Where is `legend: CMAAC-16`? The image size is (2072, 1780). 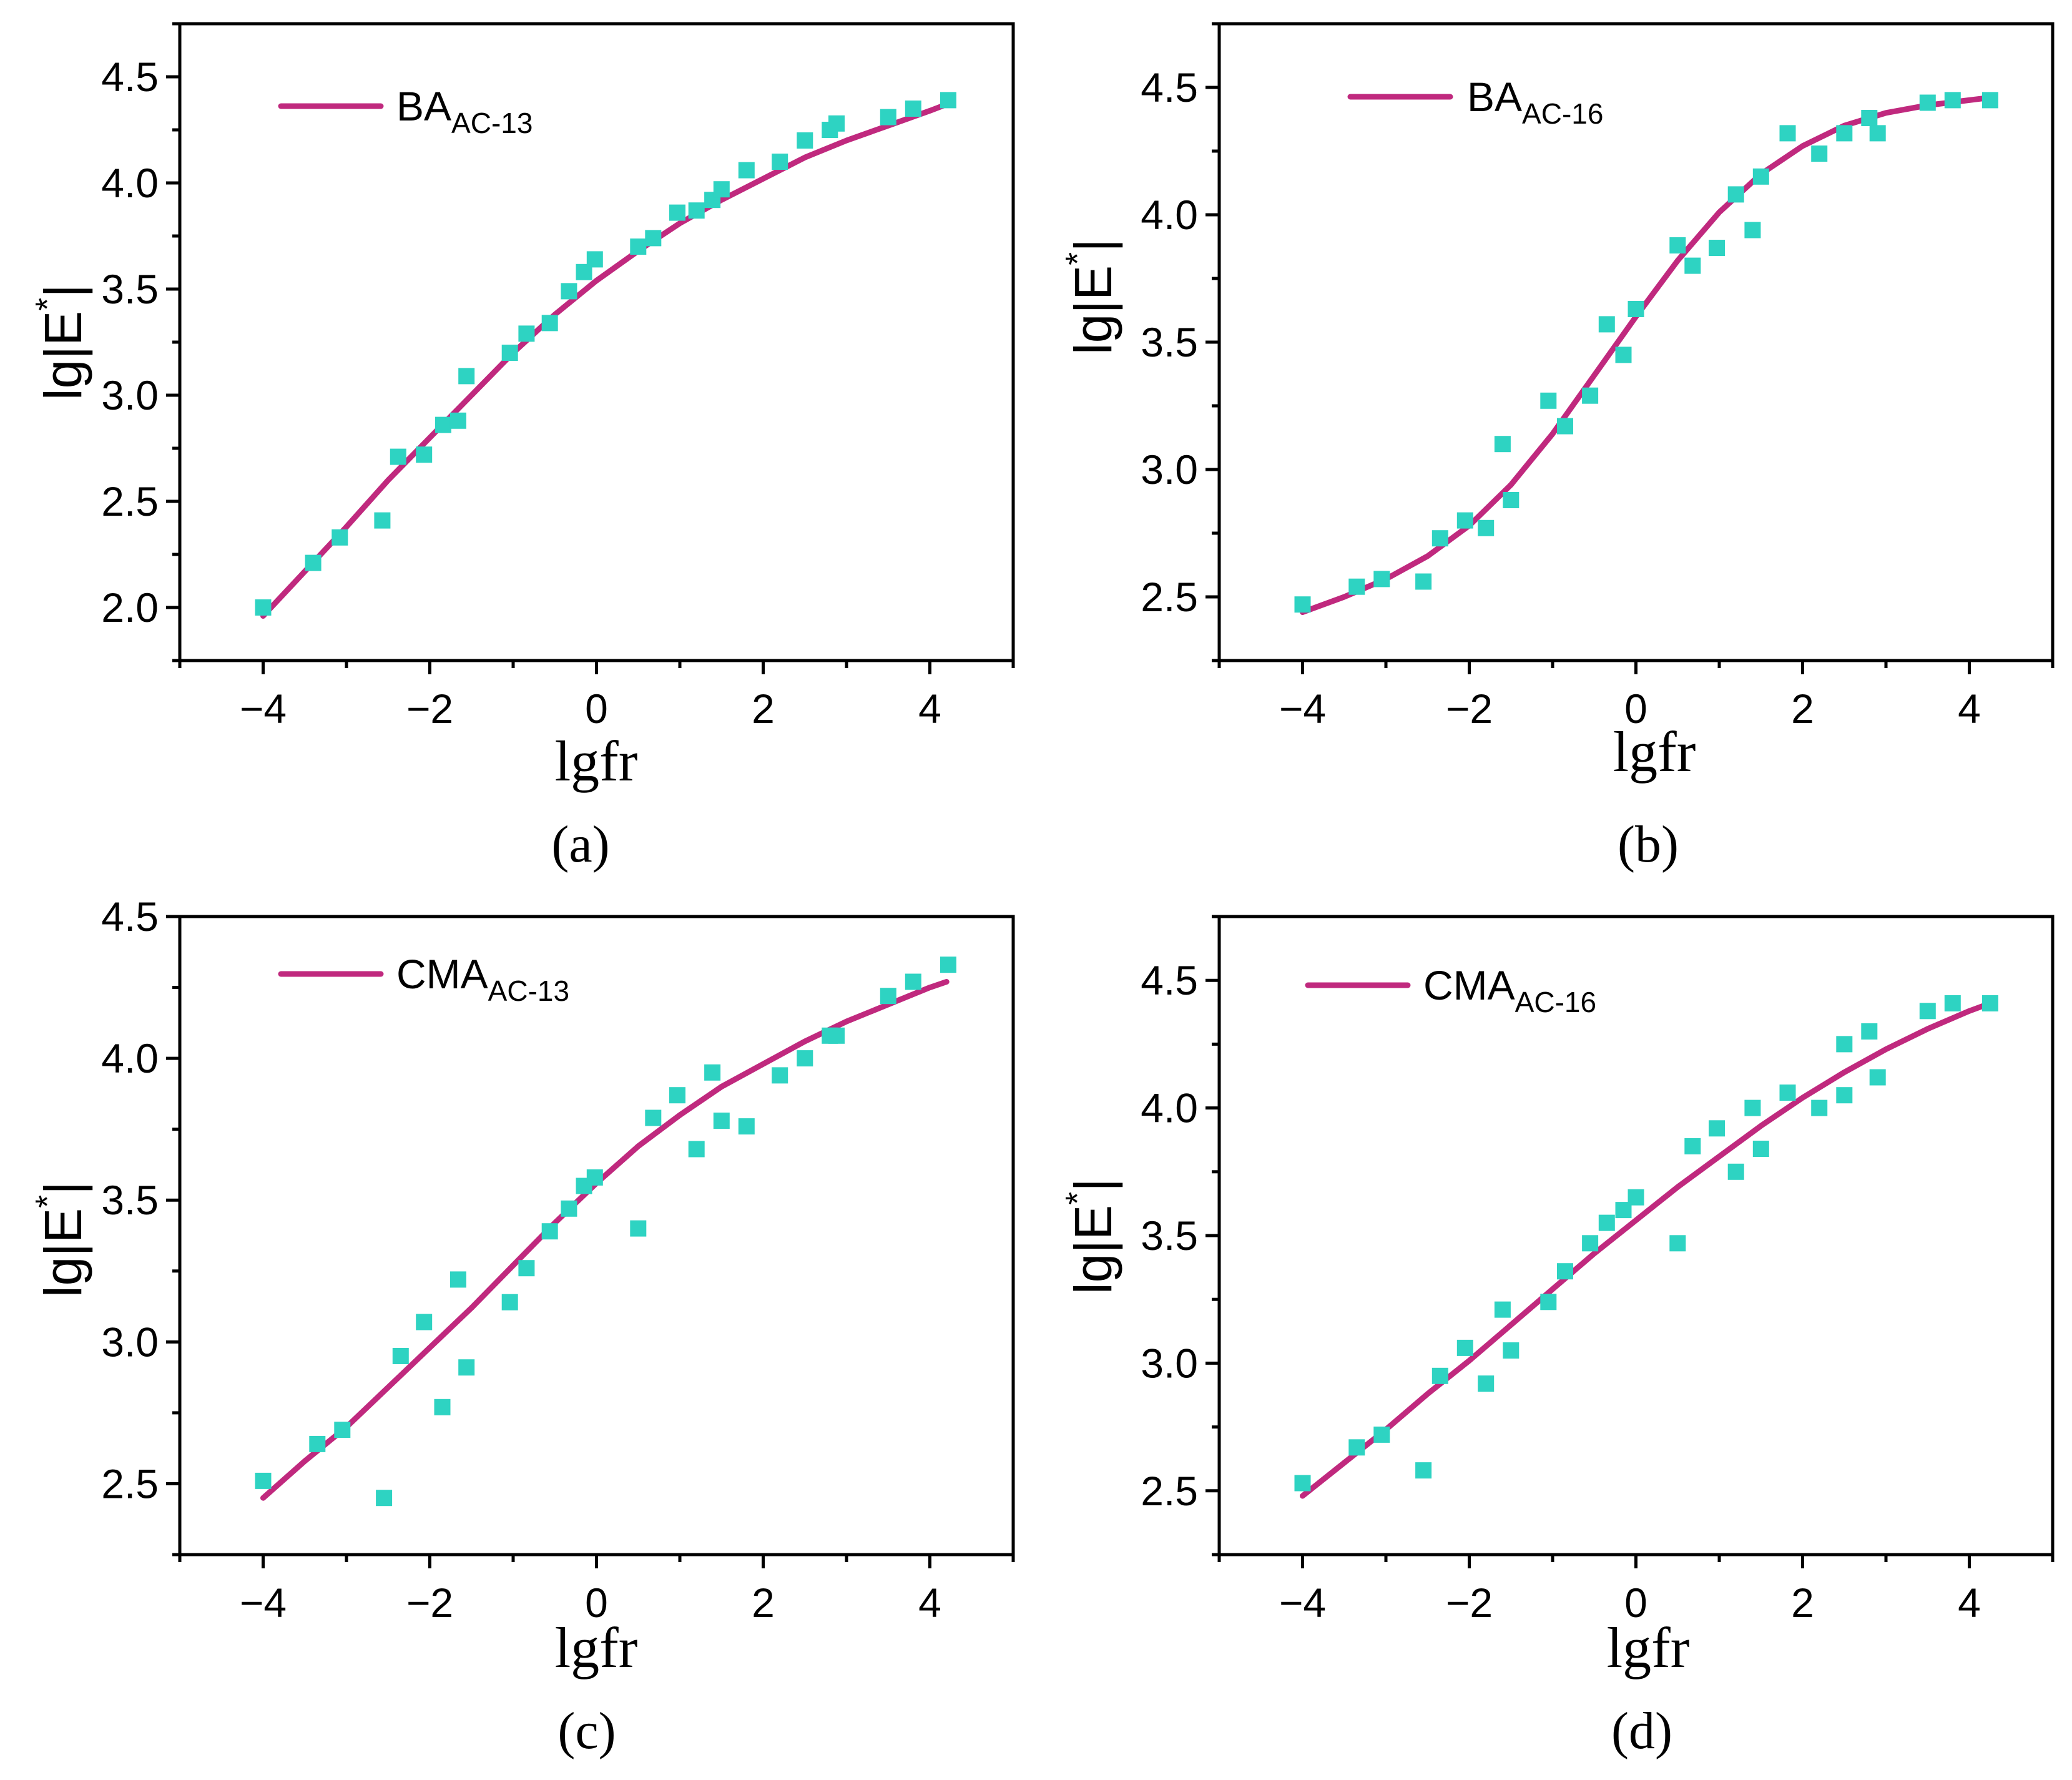 legend: CMAAC-16 is located at coordinates (1450, 990).